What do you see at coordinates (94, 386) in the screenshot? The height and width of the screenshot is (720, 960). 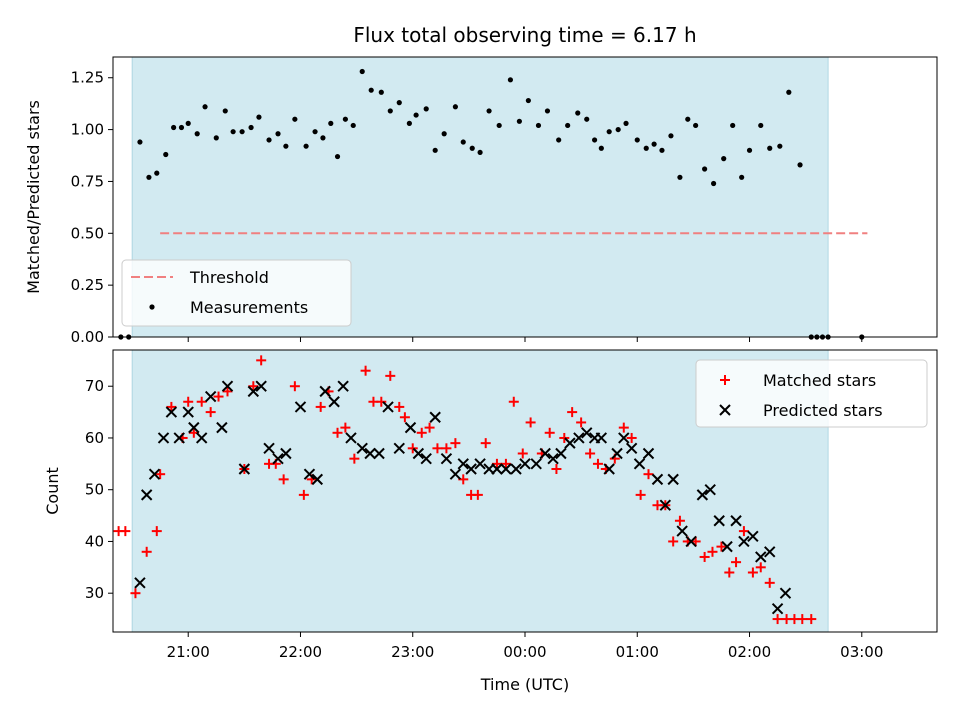 I see `bottom-y-tick-label: 70` at bounding box center [94, 386].